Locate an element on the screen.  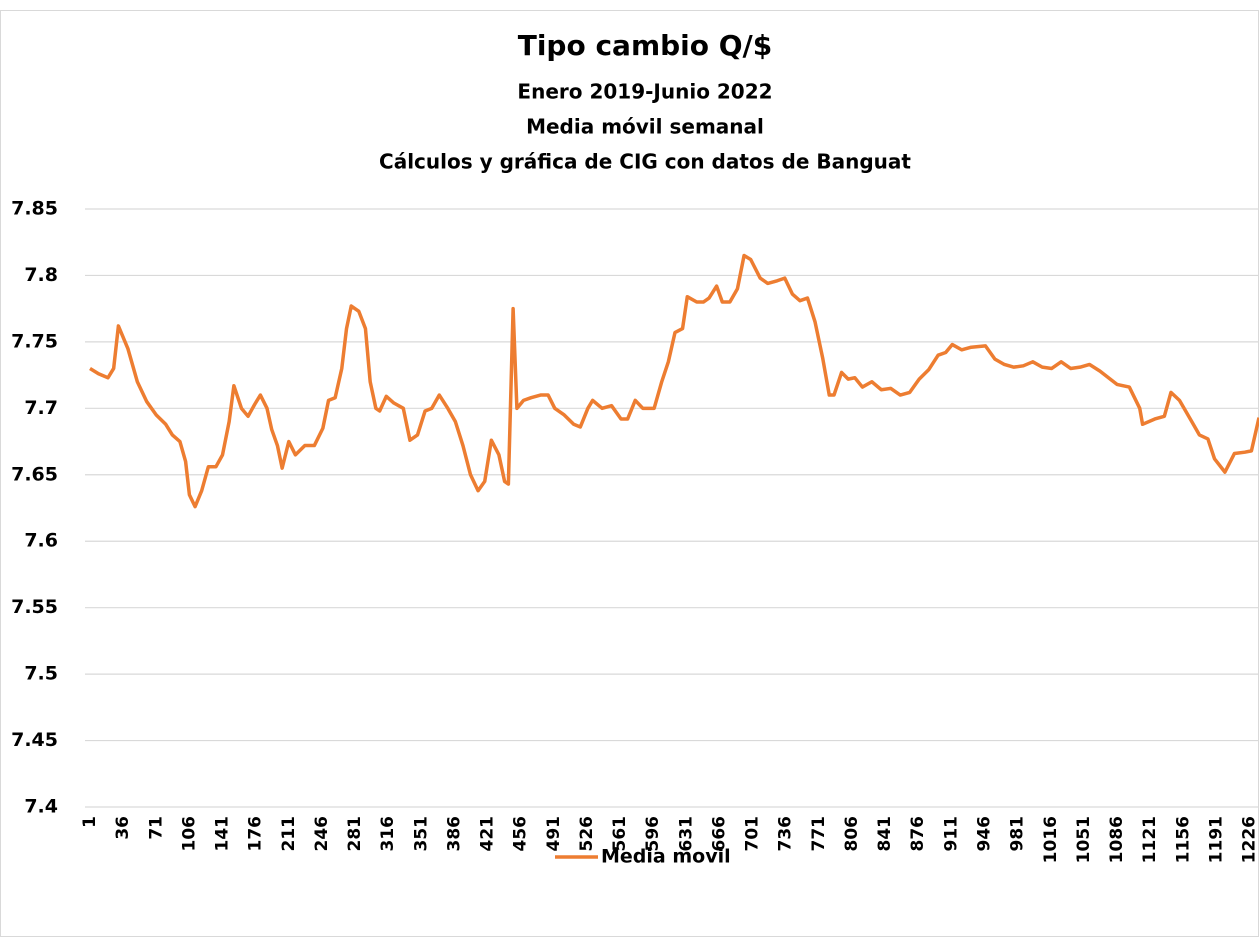
x-tick-label: 1121 is located at coordinates (1150, 839).